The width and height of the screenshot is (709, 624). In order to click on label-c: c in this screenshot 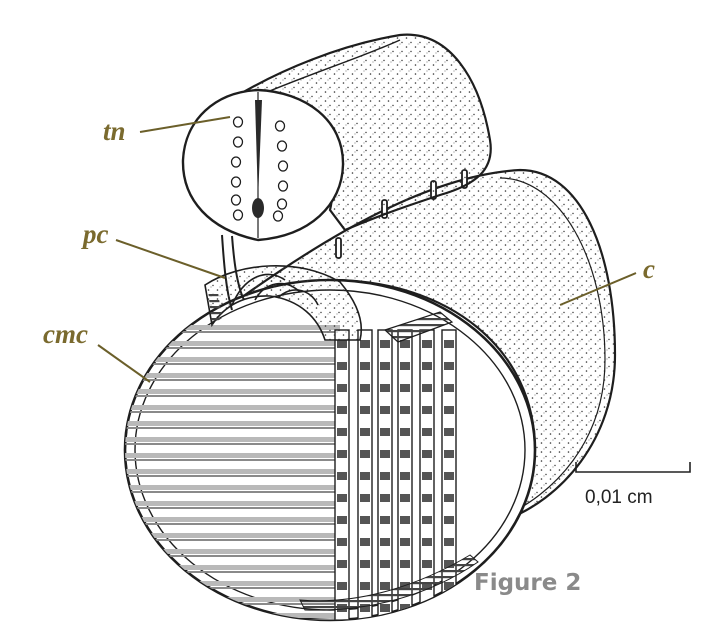, I will do `click(649, 269)`.